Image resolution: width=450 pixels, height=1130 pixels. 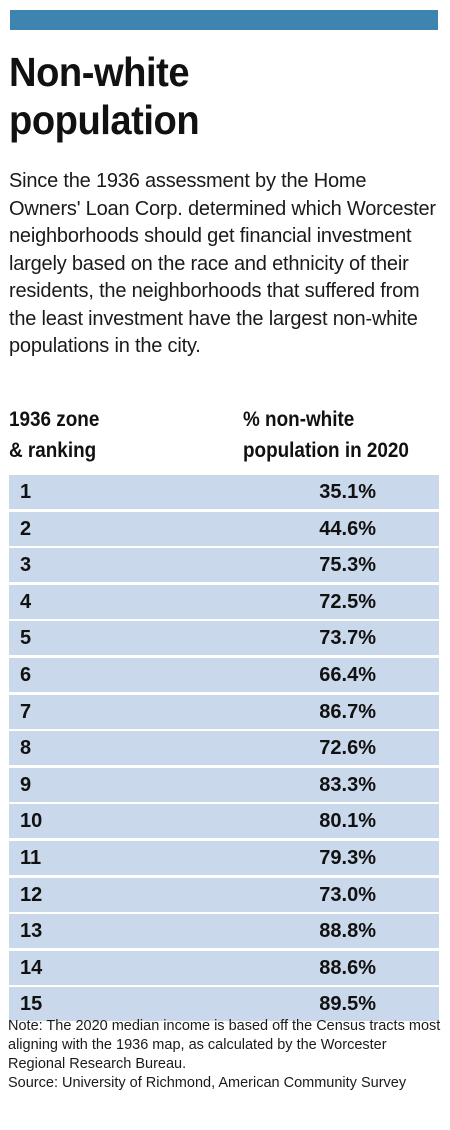 What do you see at coordinates (53, 450) in the screenshot?
I see `column-header-zone-line-2: & ranking` at bounding box center [53, 450].